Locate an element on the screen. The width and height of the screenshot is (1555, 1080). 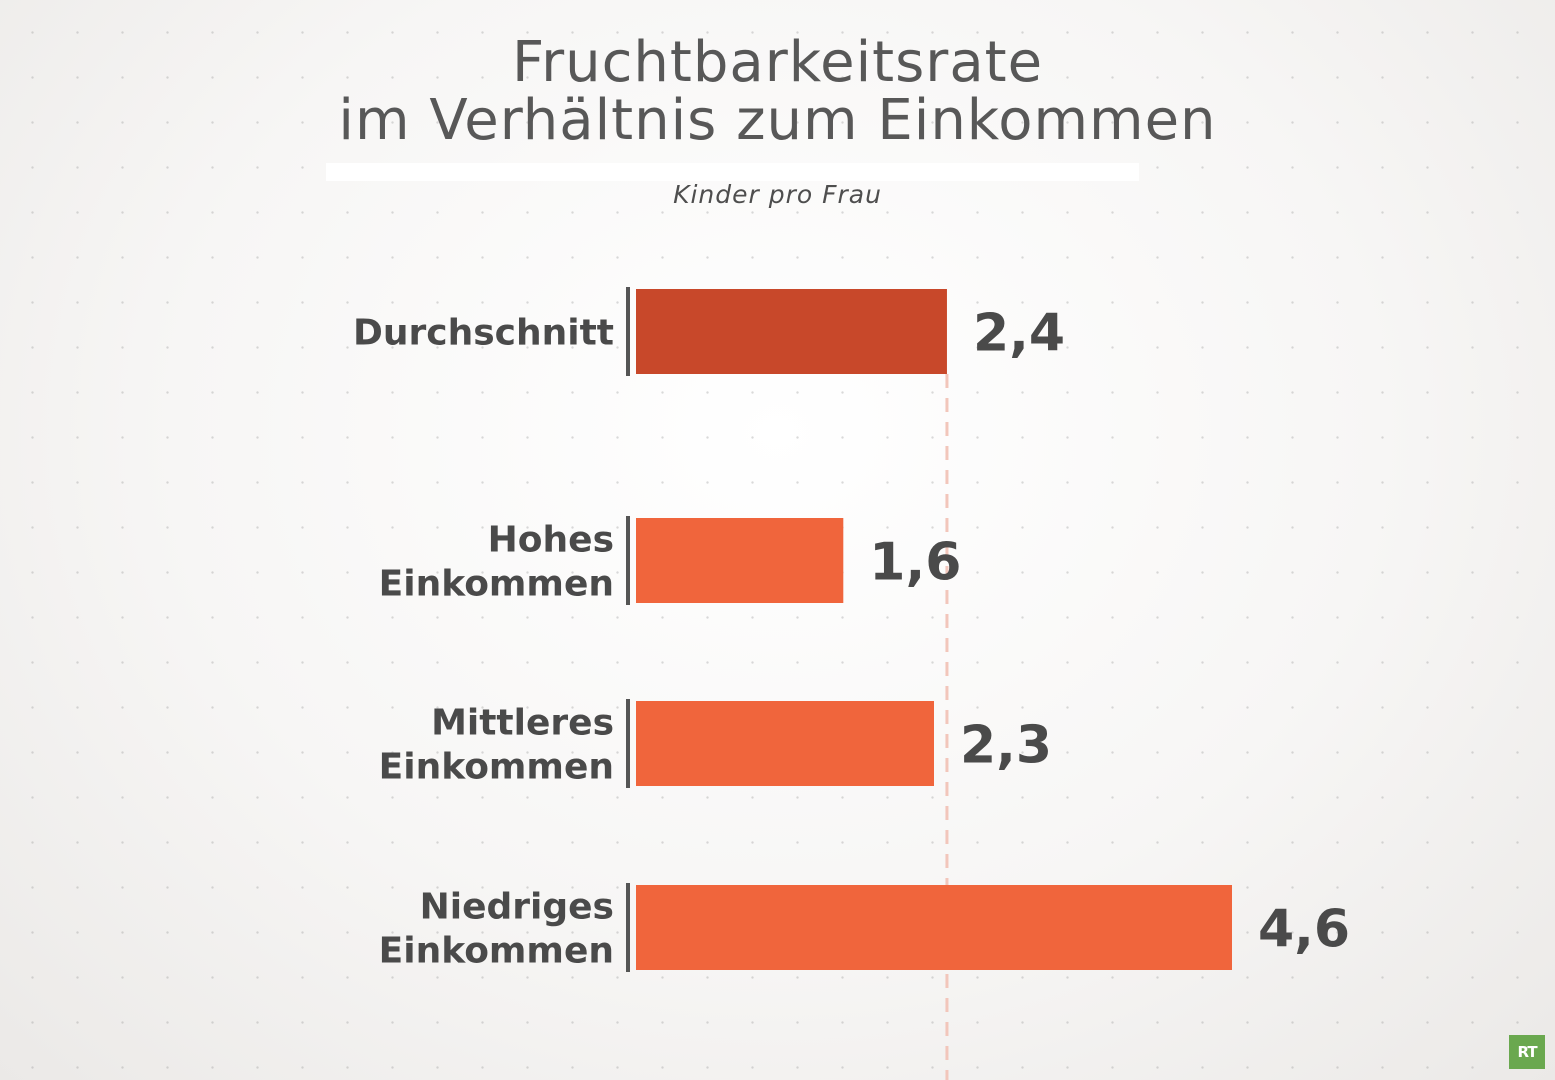
category-label-3-0: Niedriges is located at coordinates (517, 907).